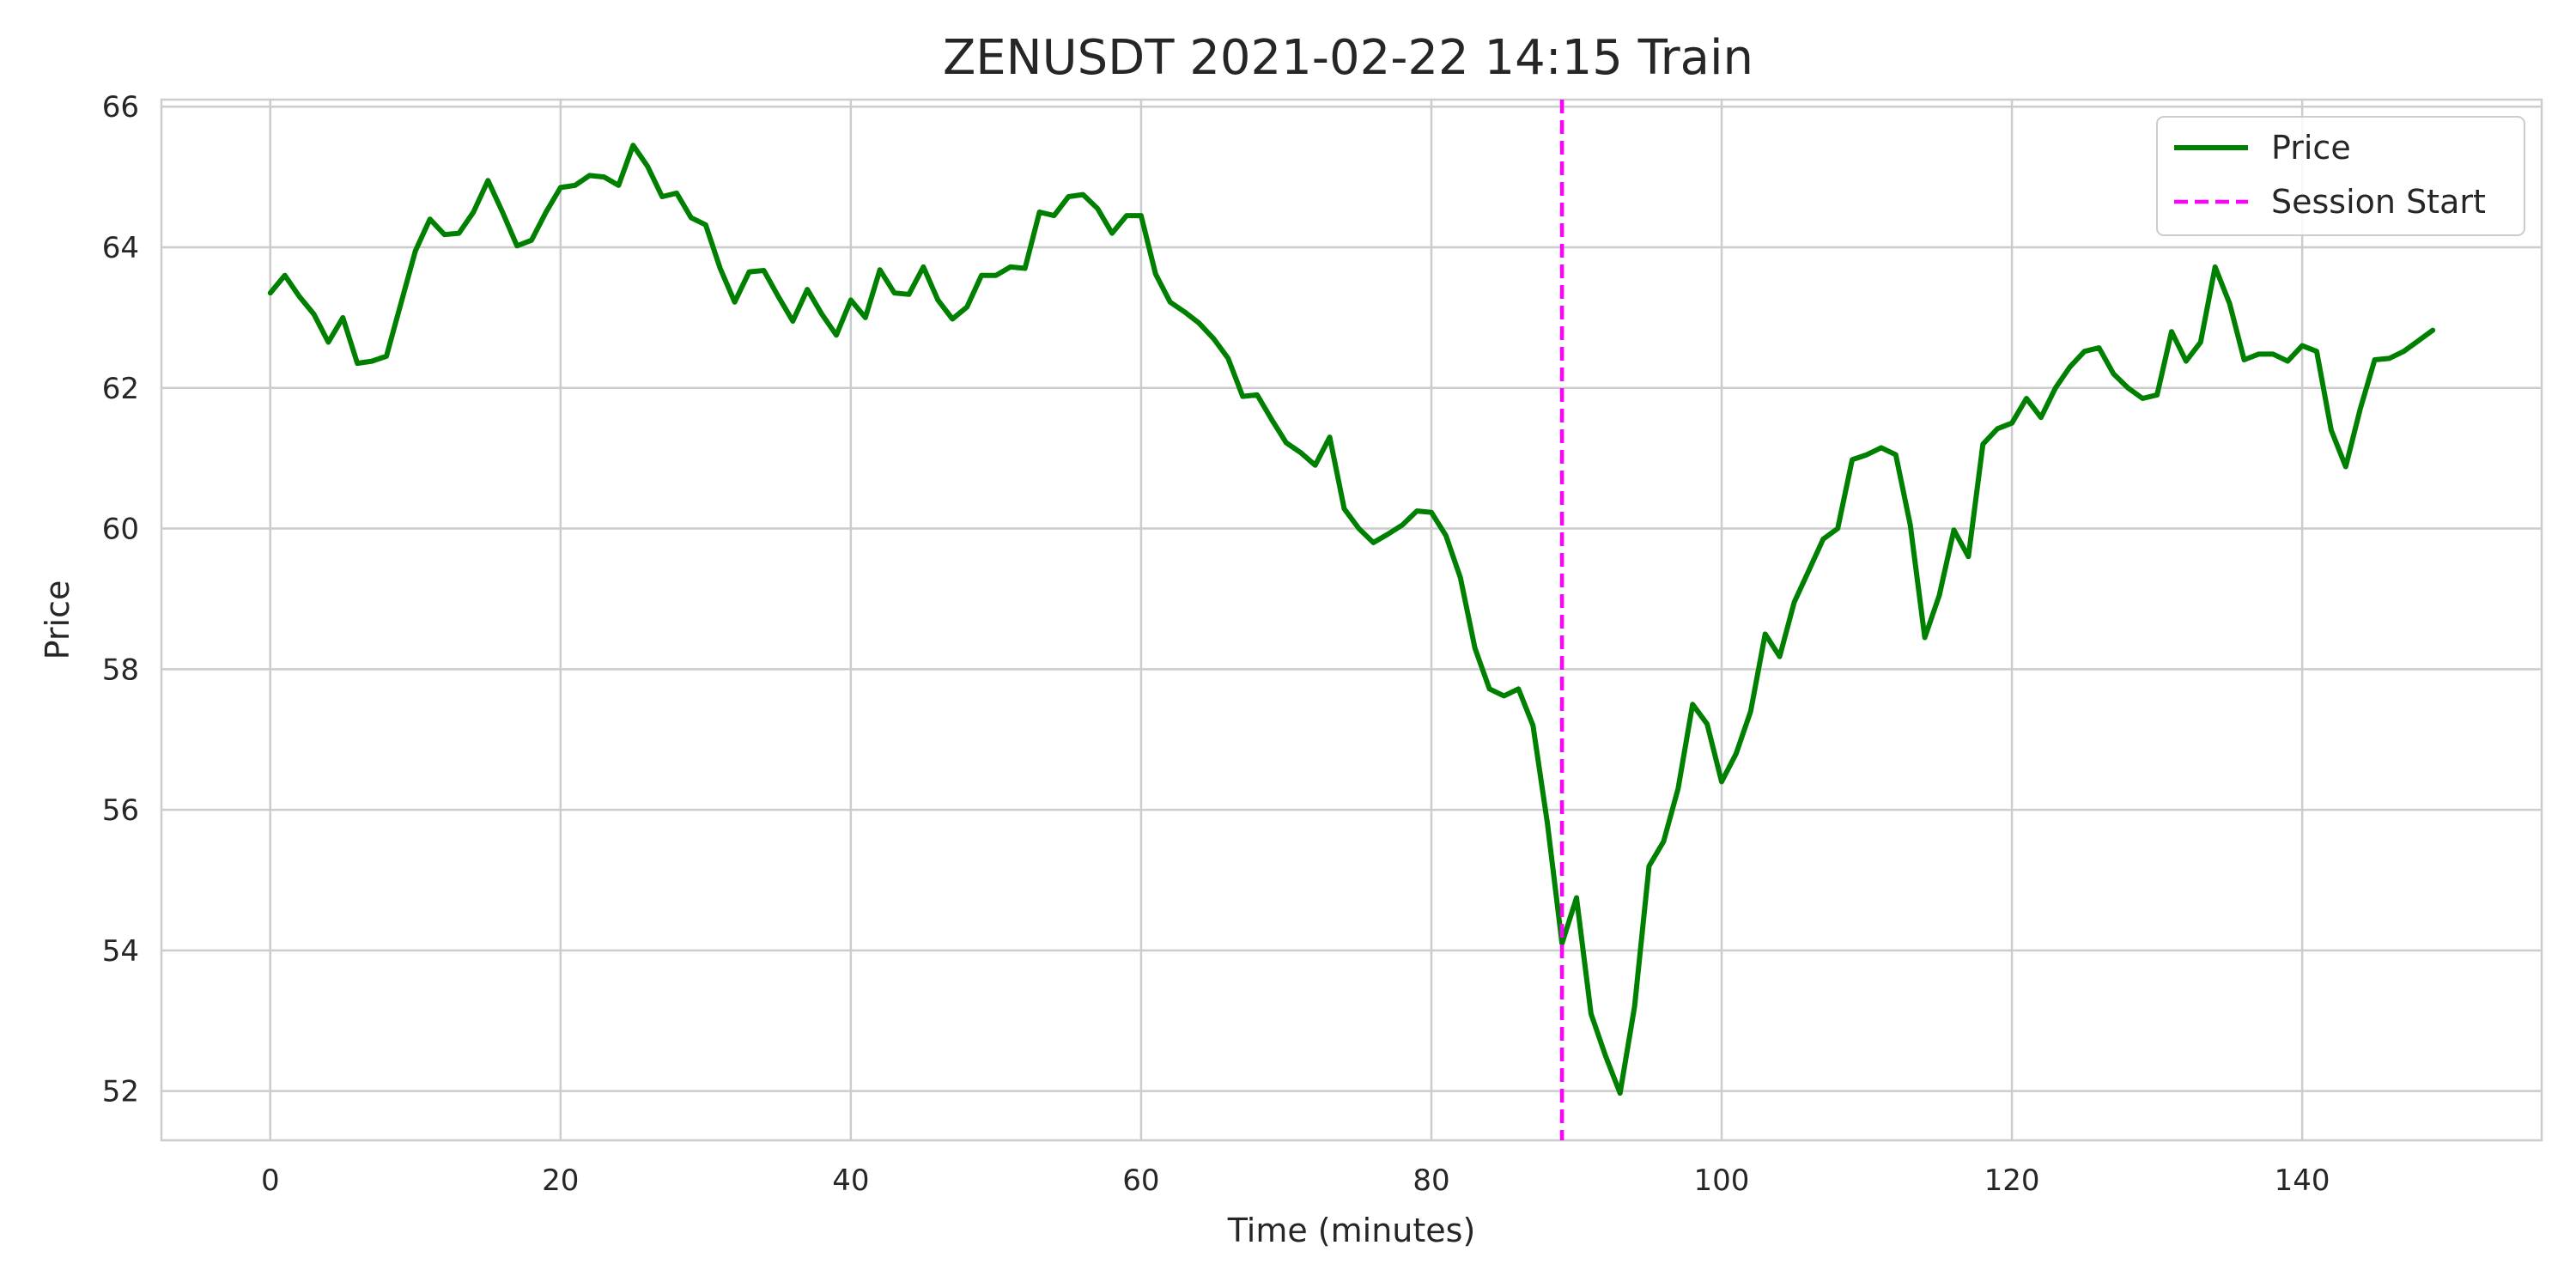 This screenshot has width=2576, height=1288. I want to click on y-axis-ticks: 52 54 56 58 60 62 64 66, so click(121, 599).